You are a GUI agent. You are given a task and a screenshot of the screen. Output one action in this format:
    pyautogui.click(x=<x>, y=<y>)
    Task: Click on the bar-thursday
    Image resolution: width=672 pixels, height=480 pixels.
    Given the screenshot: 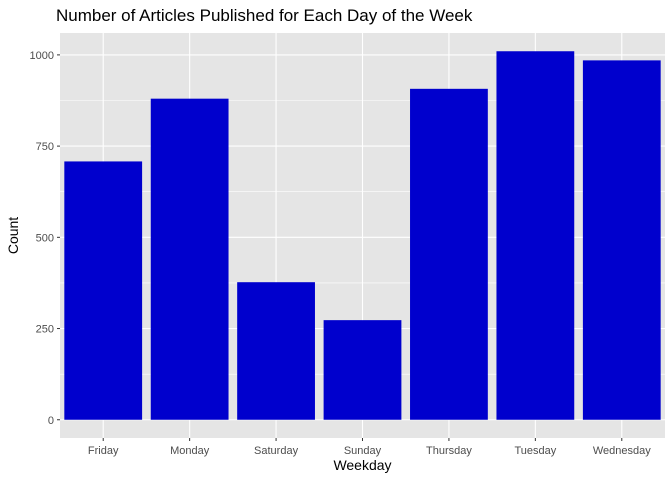 What is the action you would take?
    pyautogui.click(x=449, y=254)
    